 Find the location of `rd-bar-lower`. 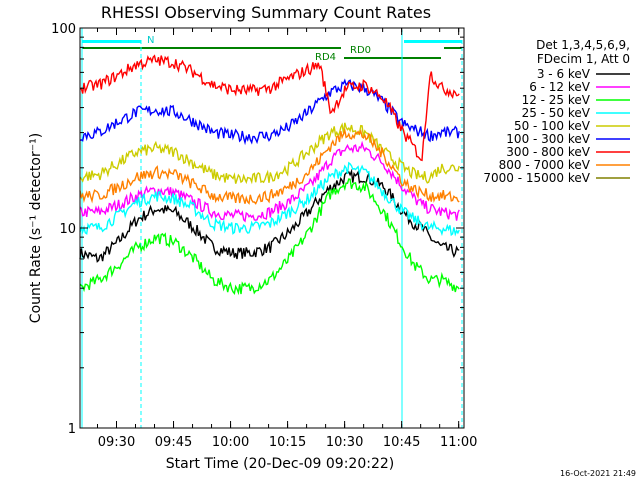

rd-bar-lower is located at coordinates (392, 58).